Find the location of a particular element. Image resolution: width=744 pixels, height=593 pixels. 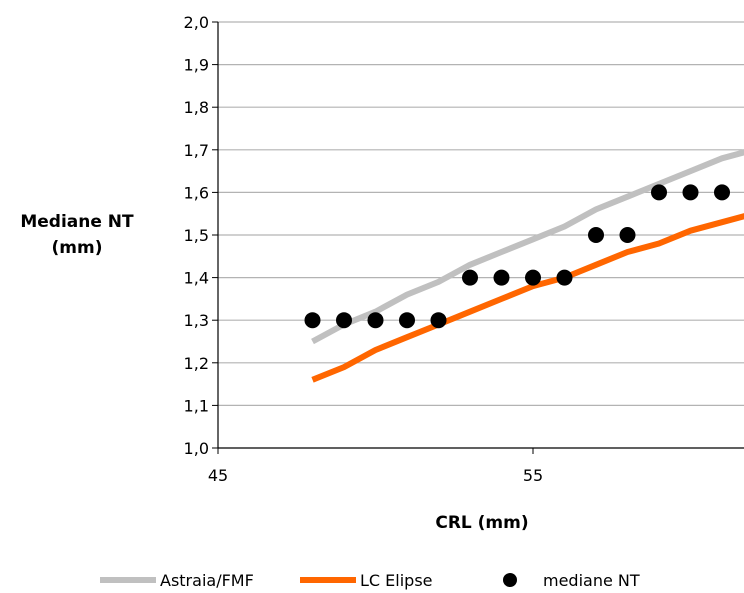

y-tick-labels: 1,0 1,1 1,2 1,3 1,4 1,5 1,6 1,7 1,8 1,9 2,0 is located at coordinates (196, 235).